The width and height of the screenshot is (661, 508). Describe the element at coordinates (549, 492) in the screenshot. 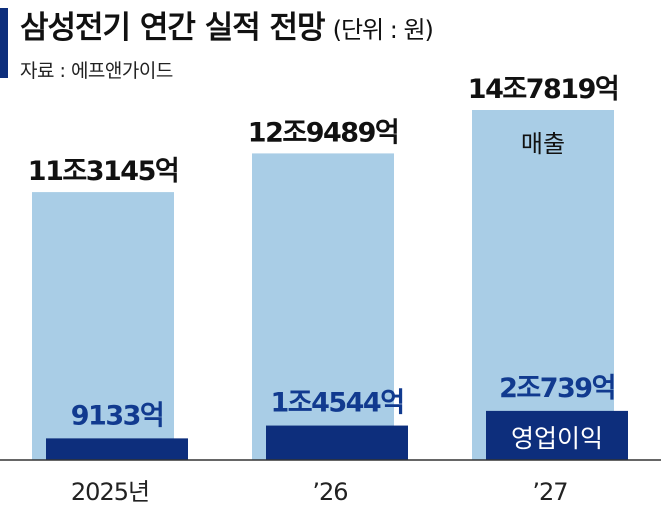

I see `x-tick-label: ’27` at that location.